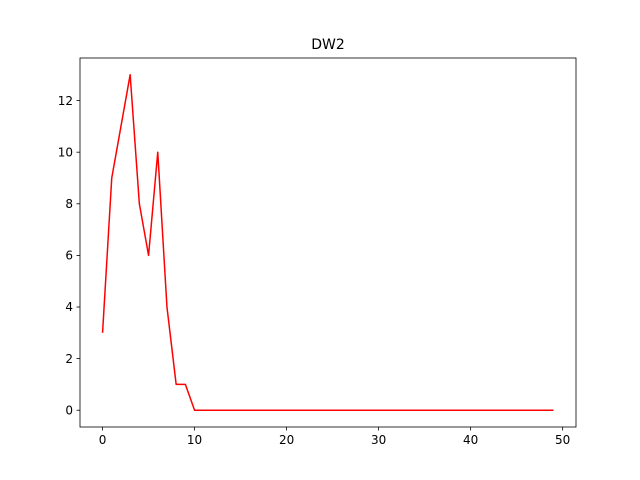 This screenshot has width=640, height=480. Describe the element at coordinates (562, 440) in the screenshot. I see `x-tick-label-50: 50` at that location.